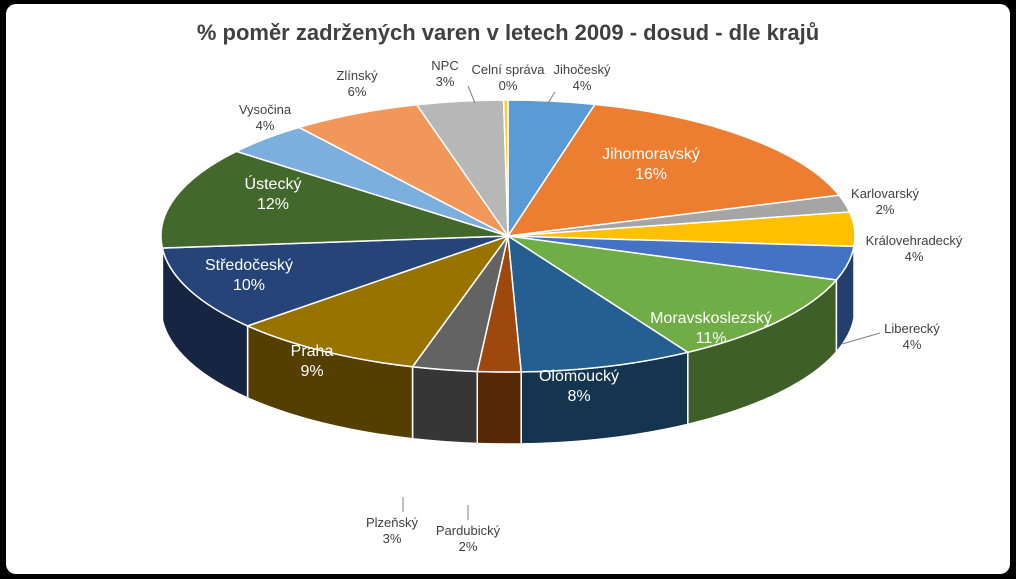 The height and width of the screenshot is (579, 1016). I want to click on slice-label-praha: Praha, so click(312, 351).